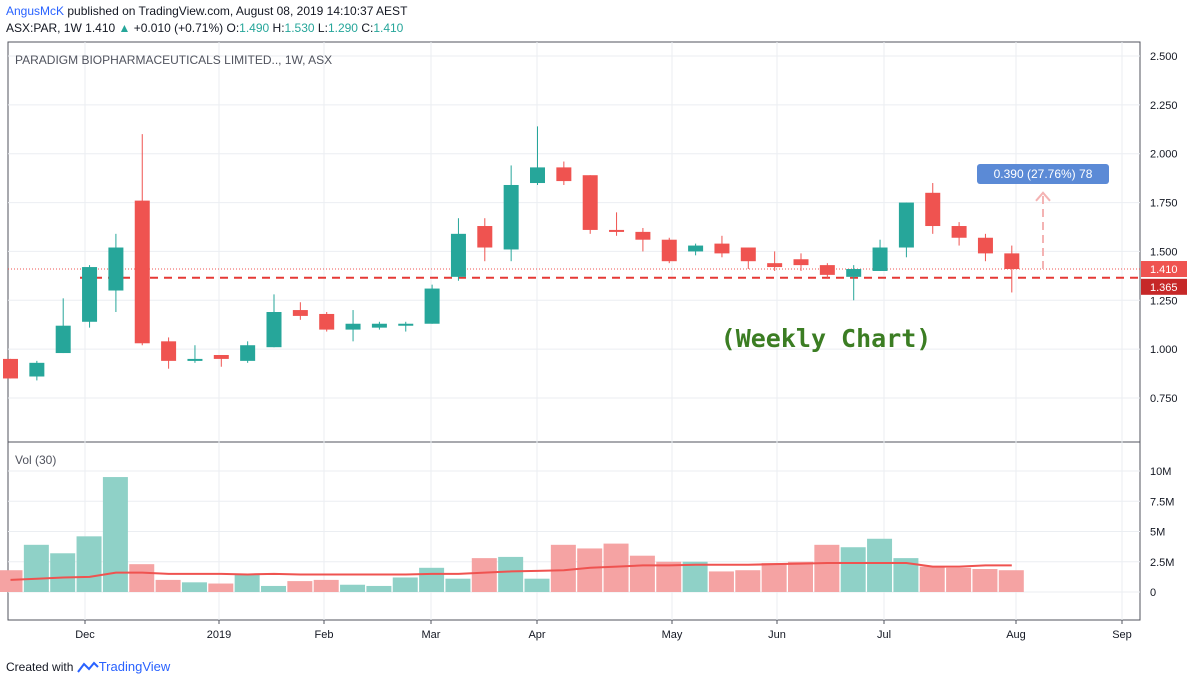  What do you see at coordinates (278, 28) in the screenshot?
I see `high-label: H:` at bounding box center [278, 28].